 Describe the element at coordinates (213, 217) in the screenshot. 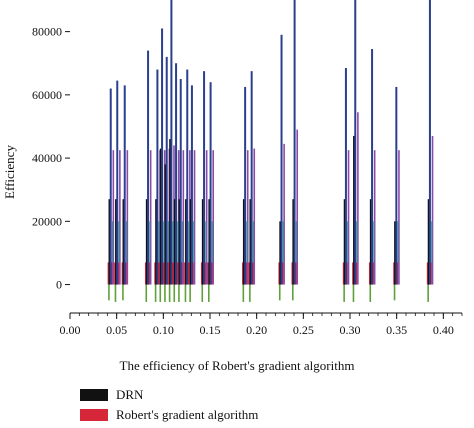

I see `bar-13-purple` at that location.